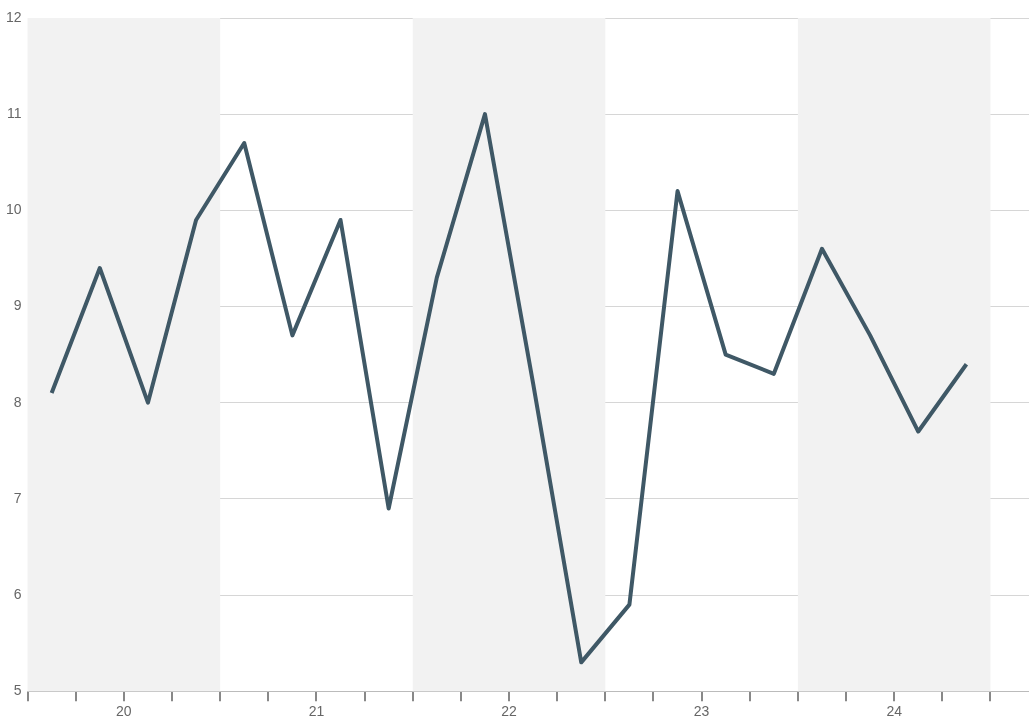 Image resolution: width=1029 pixels, height=726 pixels. I want to click on y-tick-label: 11, so click(14, 113).